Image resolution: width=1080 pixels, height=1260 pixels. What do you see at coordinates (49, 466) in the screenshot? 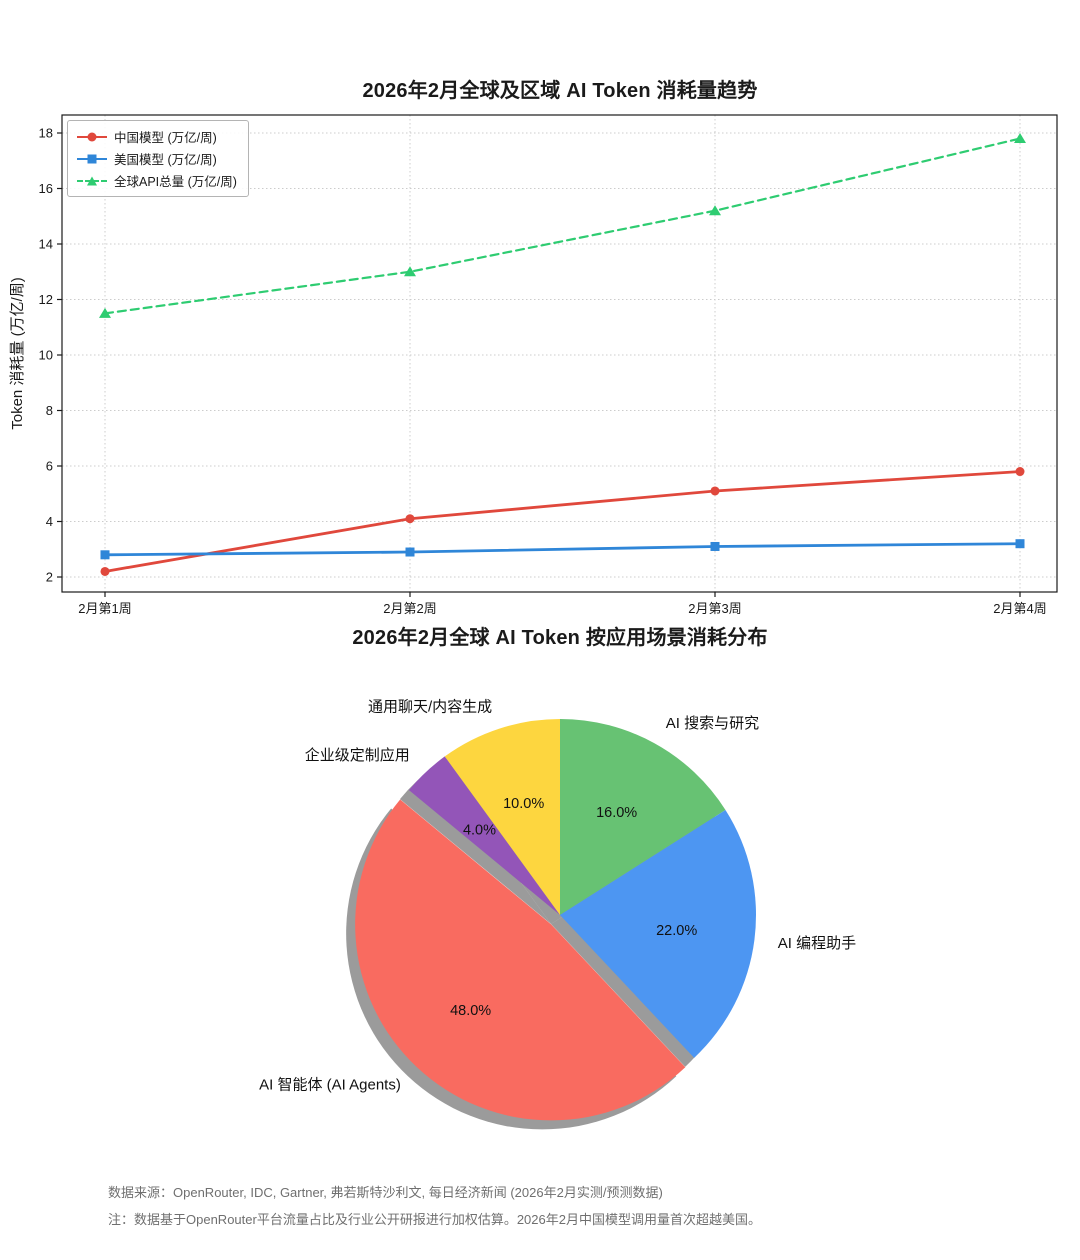
I see `y-tick-label: 6` at bounding box center [49, 466].